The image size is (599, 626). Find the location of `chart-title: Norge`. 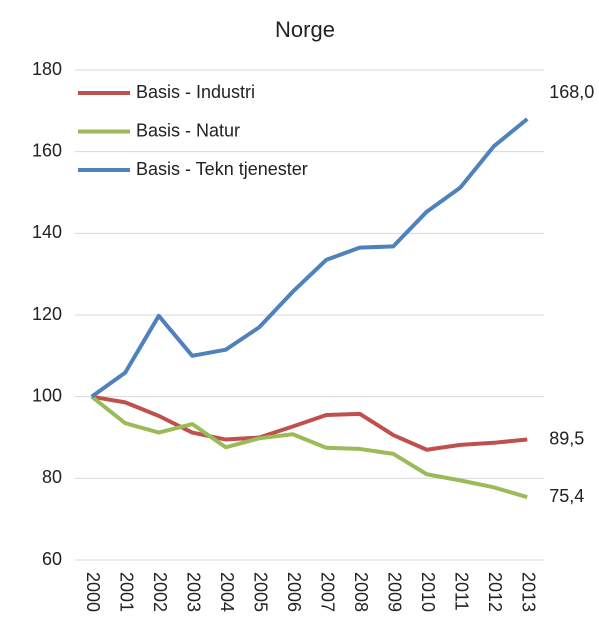

chart-title: Norge is located at coordinates (305, 29).